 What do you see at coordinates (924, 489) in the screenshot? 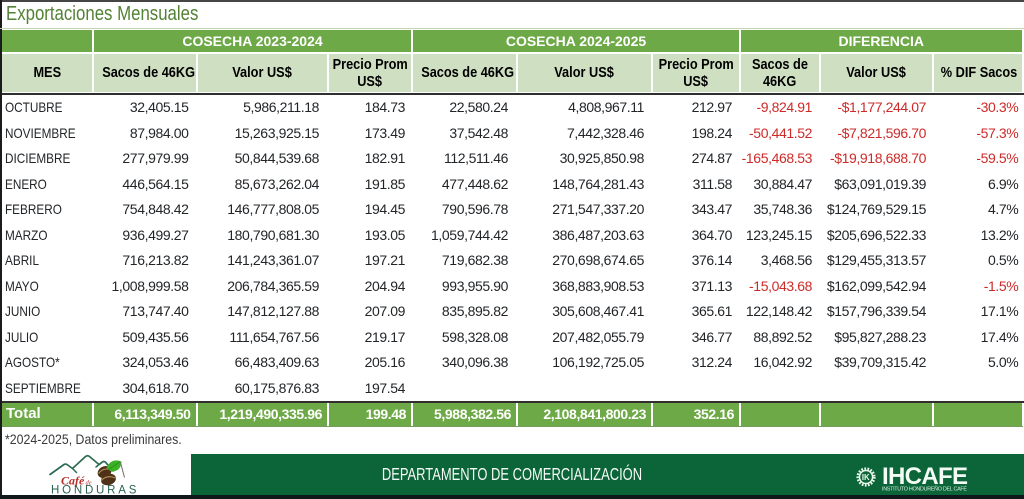
I see `svg-text: INSTITUTO HONDUREÑO DEL CAFÉ` at bounding box center [924, 489].